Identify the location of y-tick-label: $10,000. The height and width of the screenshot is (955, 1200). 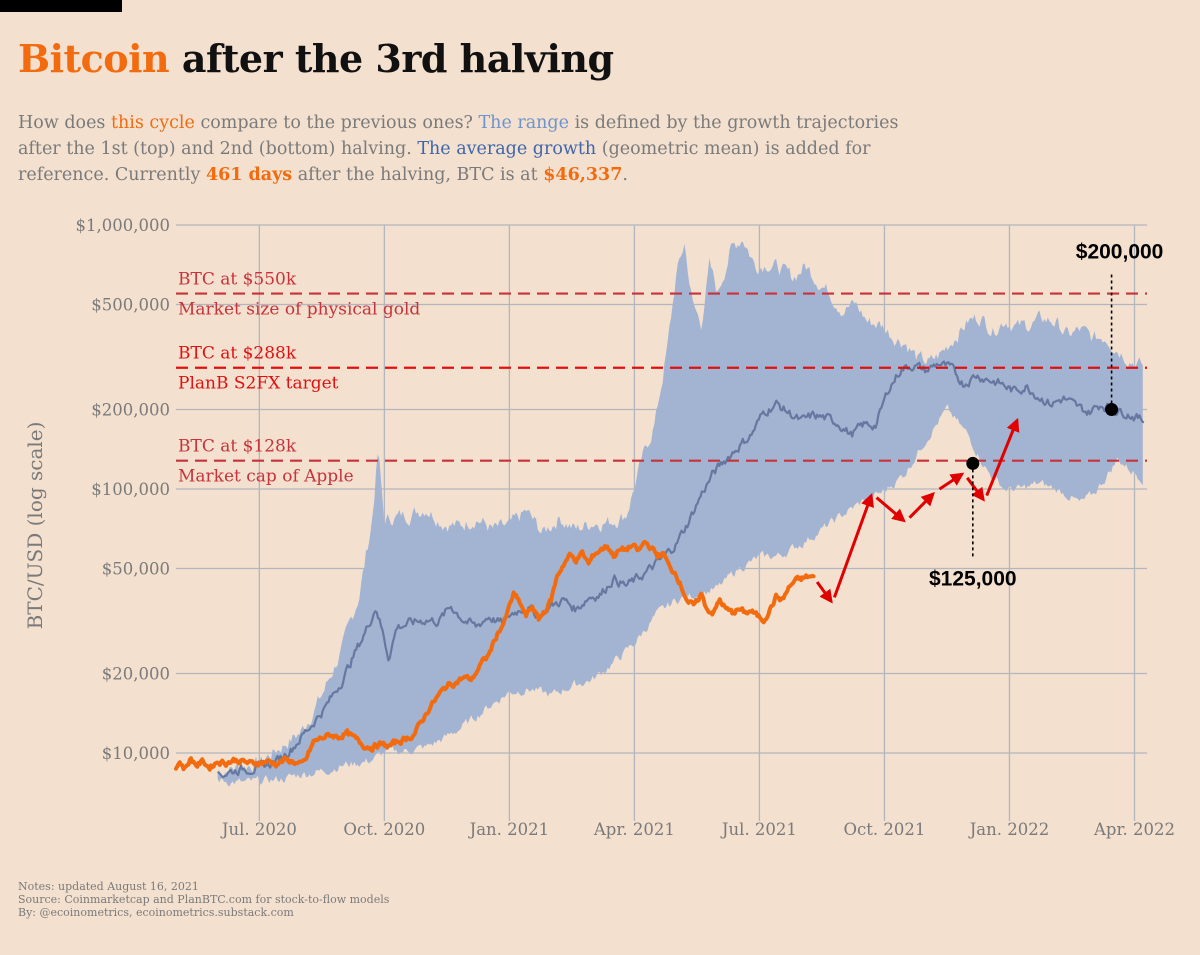
(136, 753).